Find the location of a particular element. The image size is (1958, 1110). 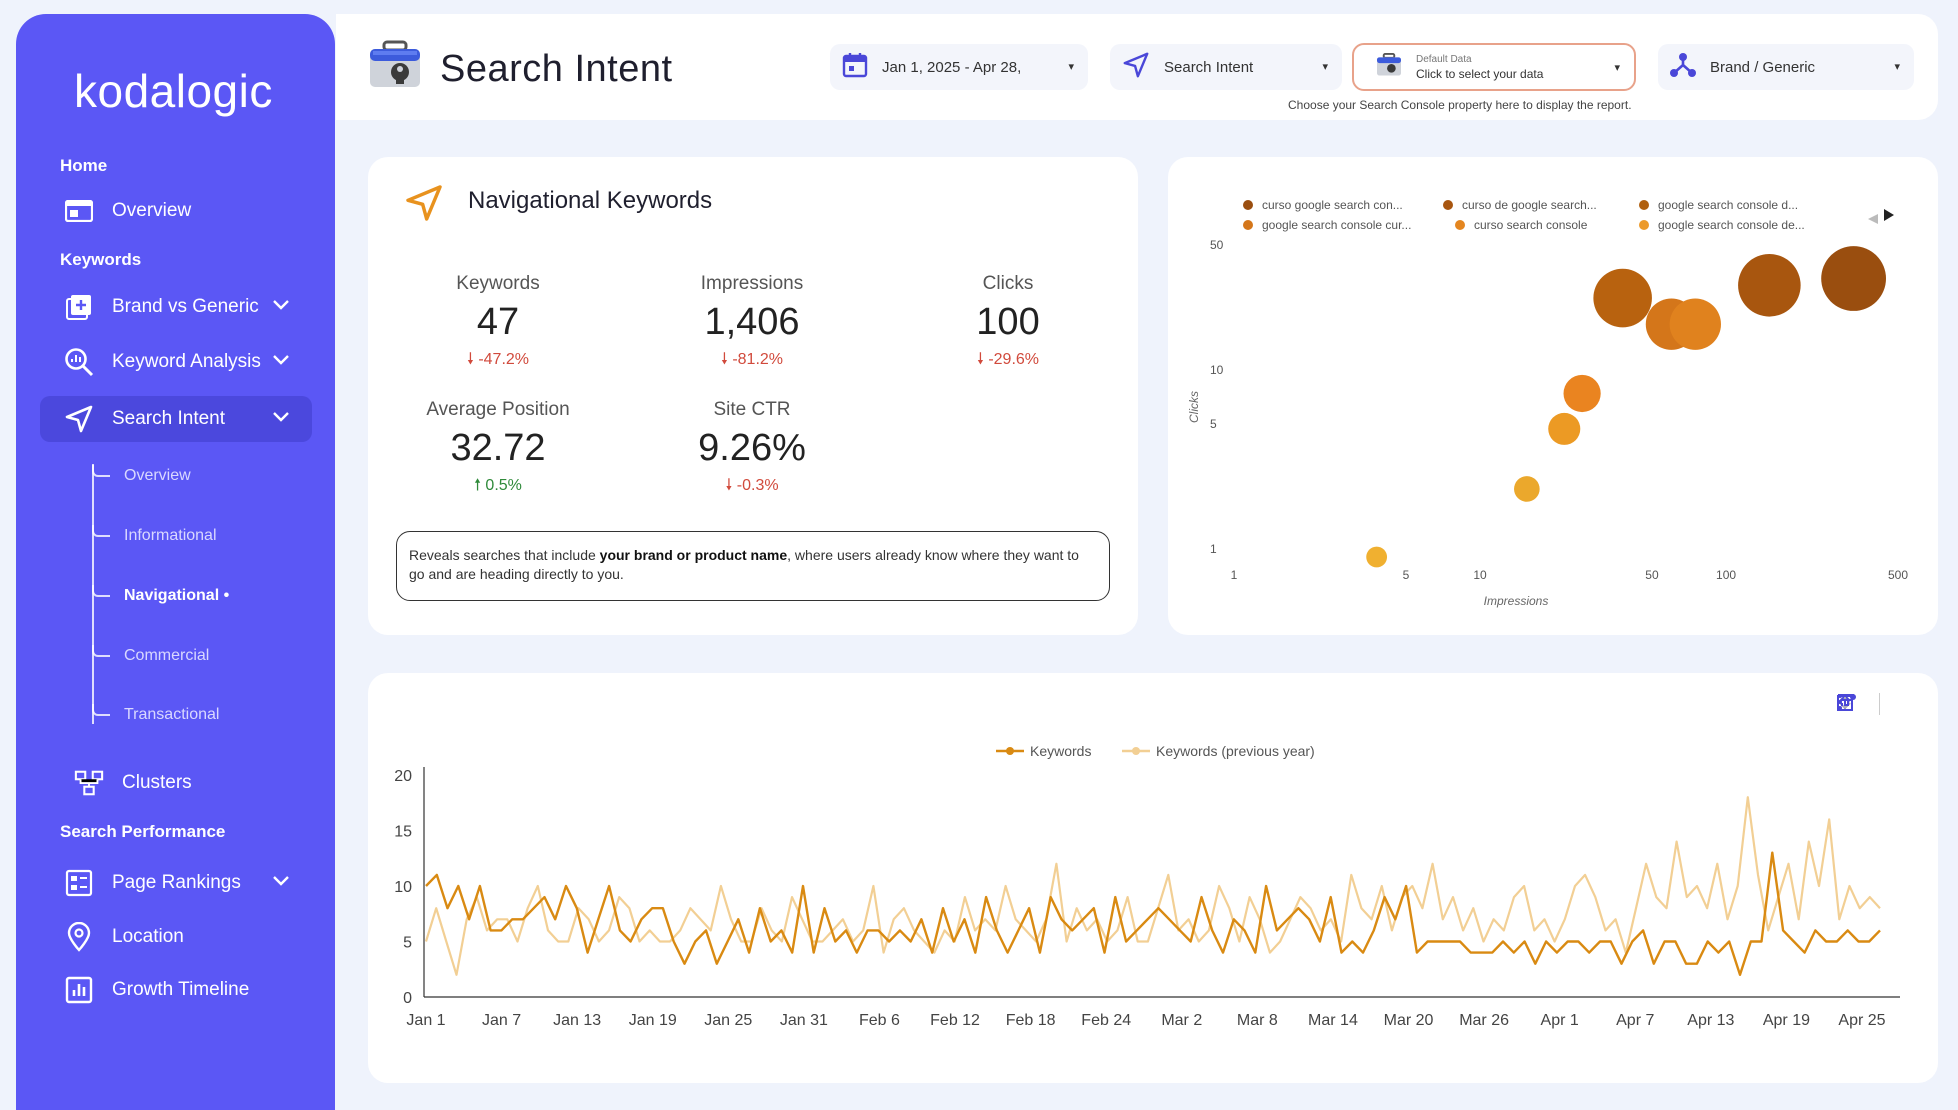

x-tick-label: Feb 12 is located at coordinates (955, 1020).